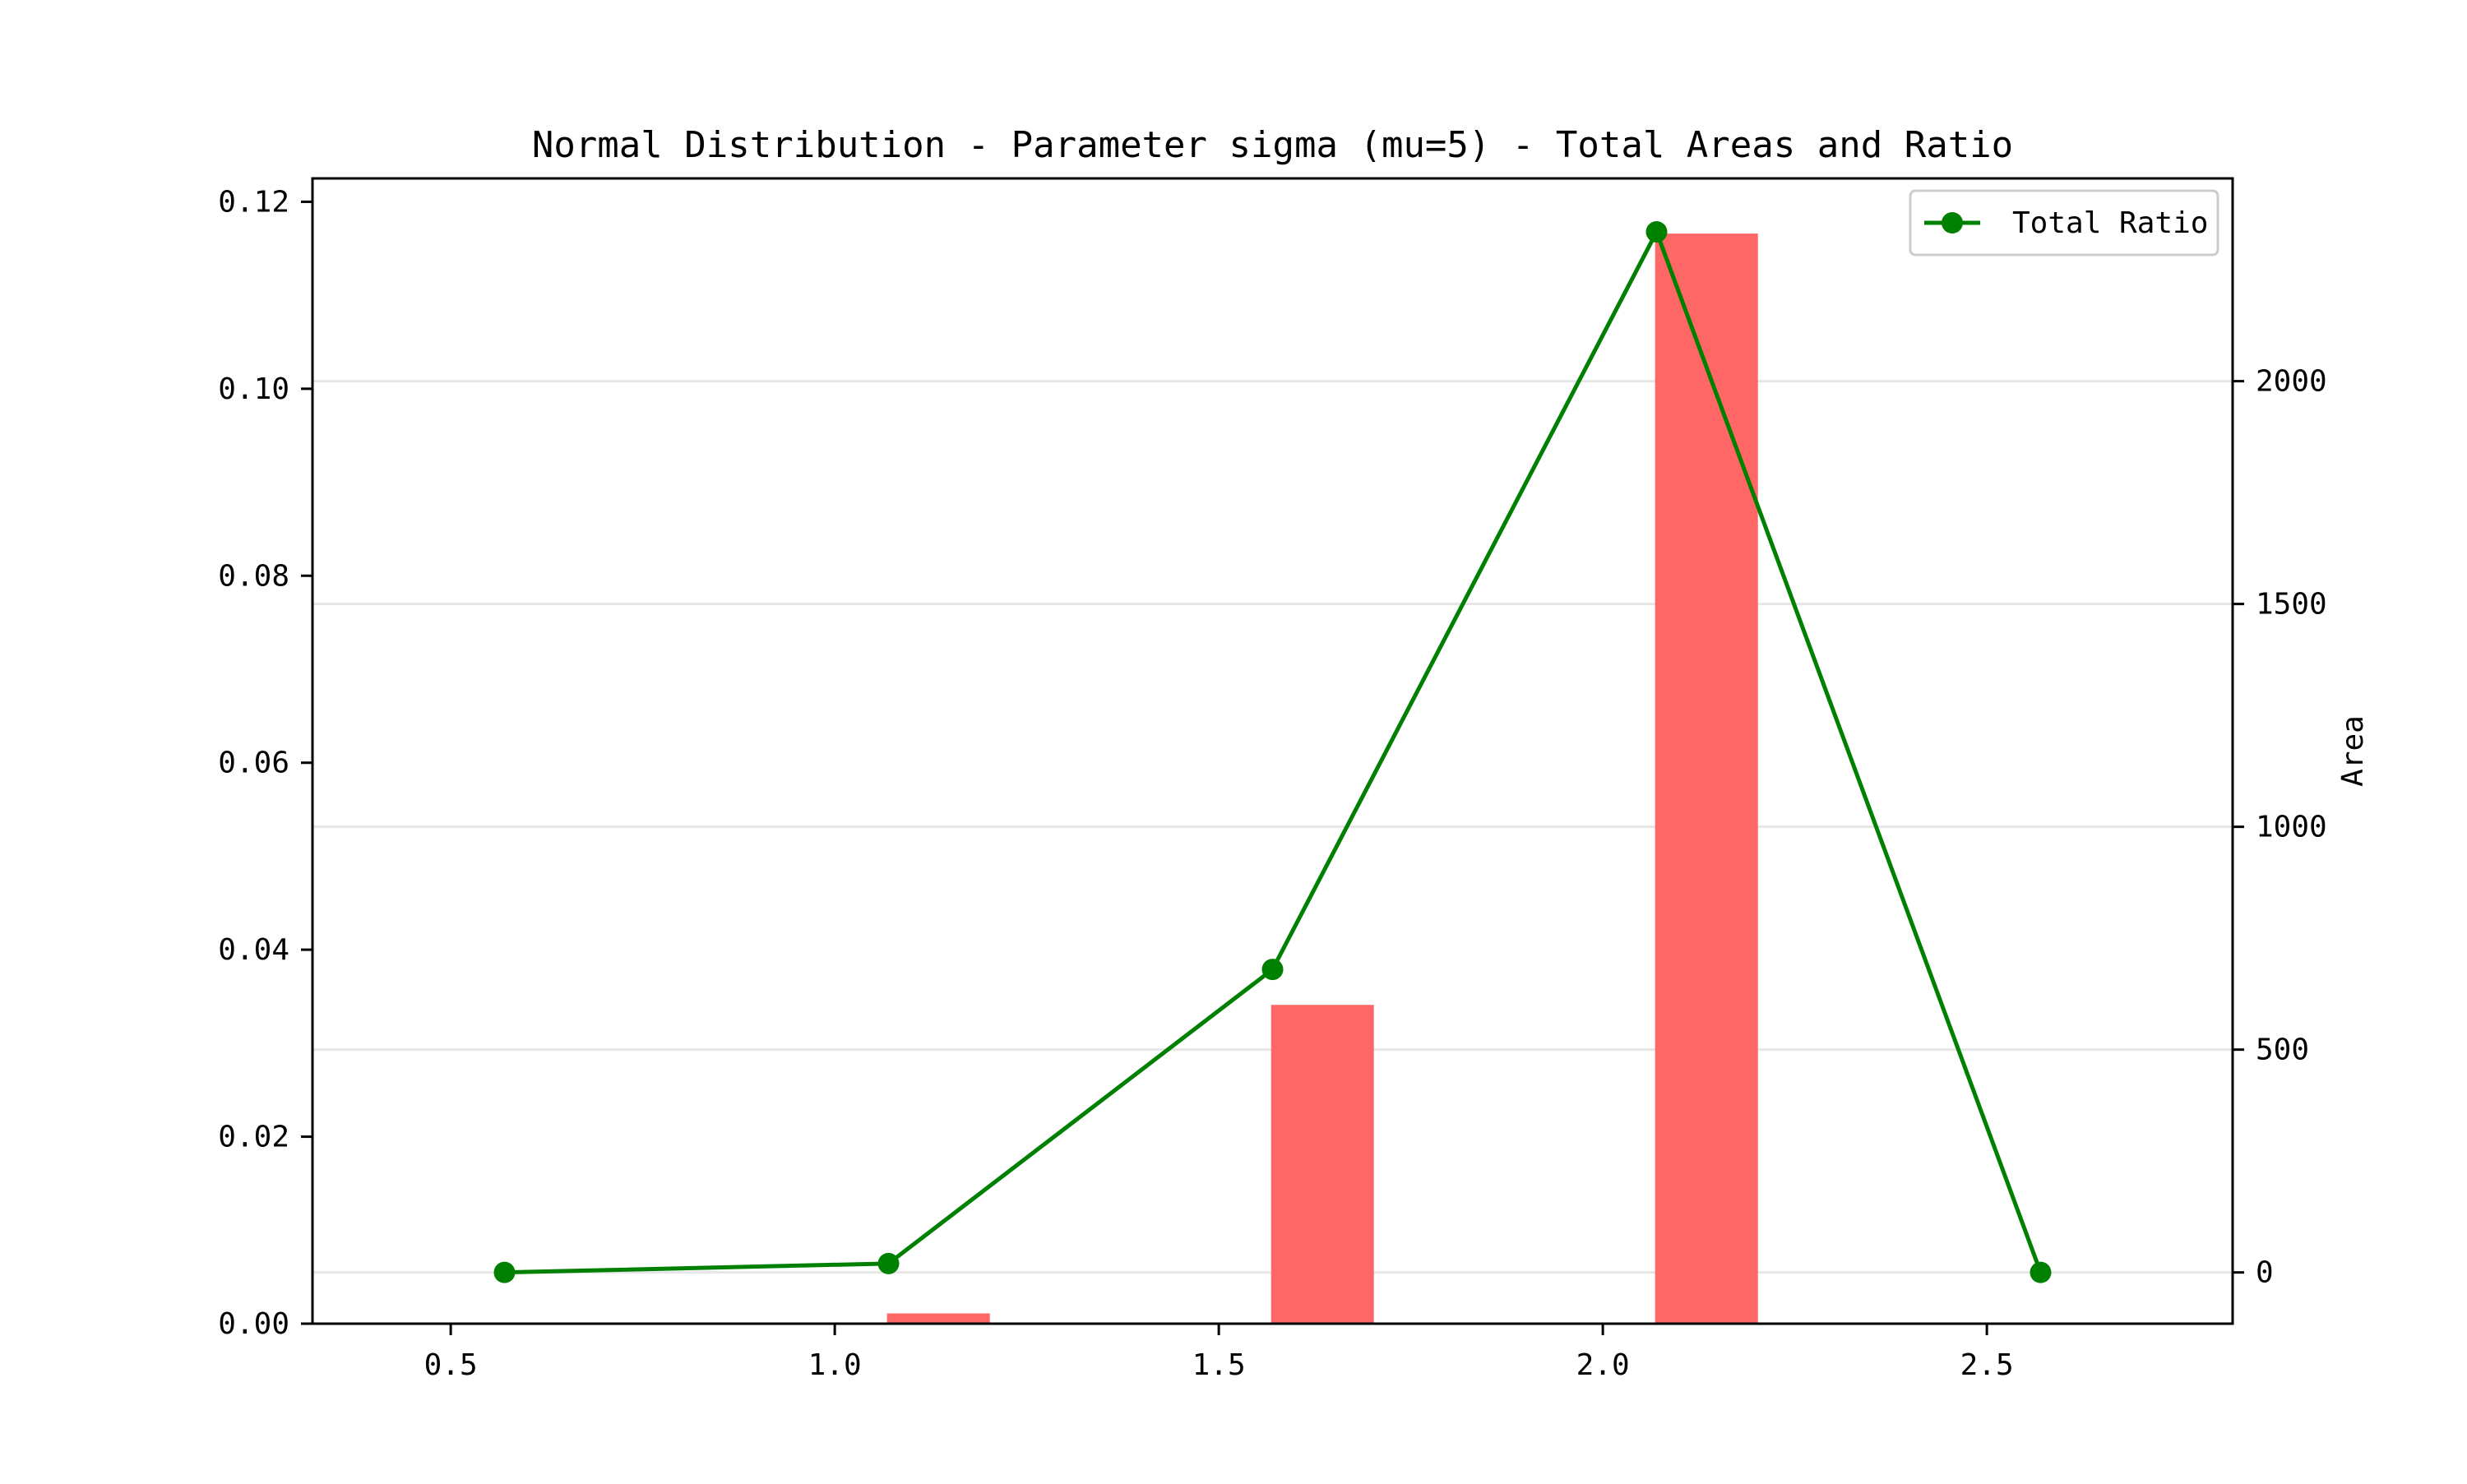 This screenshot has width=2467, height=1484. I want to click on x-tick-label: 1.0, so click(835, 1365).